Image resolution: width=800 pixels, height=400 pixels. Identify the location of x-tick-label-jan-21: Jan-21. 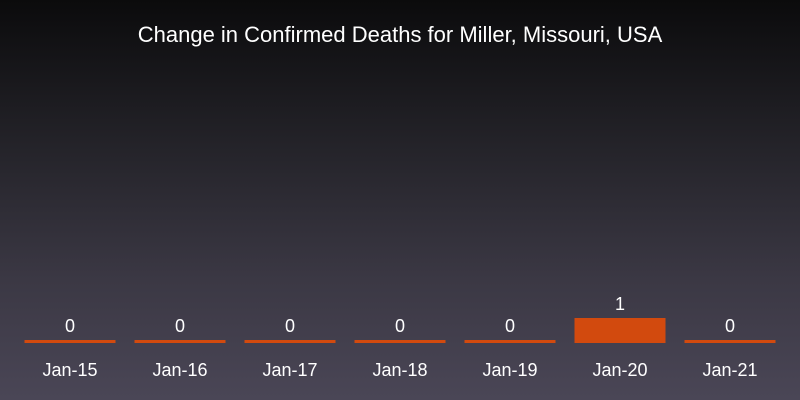
(729, 370).